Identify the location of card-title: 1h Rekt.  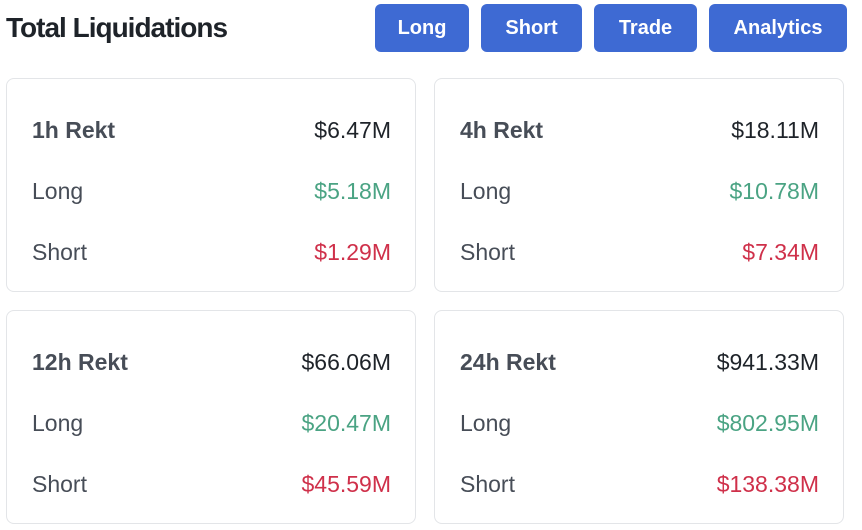
(74, 130).